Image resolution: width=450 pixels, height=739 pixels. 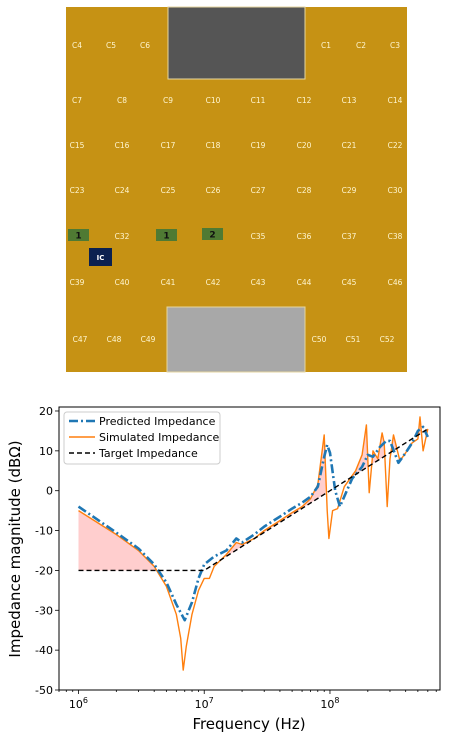 What do you see at coordinates (395, 282) in the screenshot?
I see `capacitor-label-c46: C46` at bounding box center [395, 282].